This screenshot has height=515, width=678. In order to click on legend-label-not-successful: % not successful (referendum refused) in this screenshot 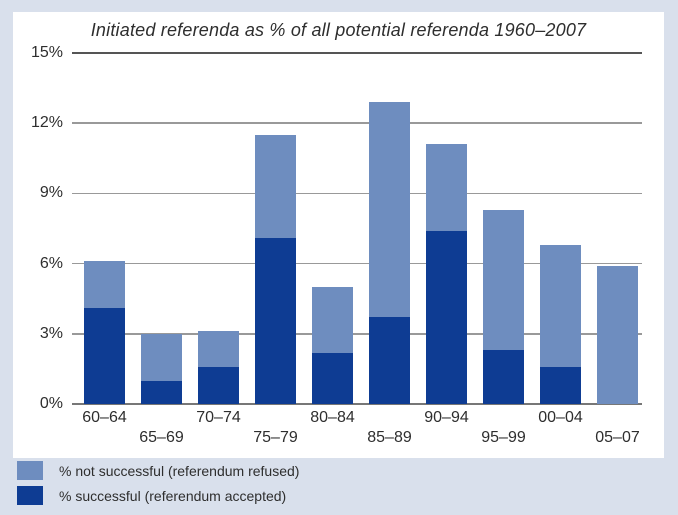, I will do `click(179, 471)`.